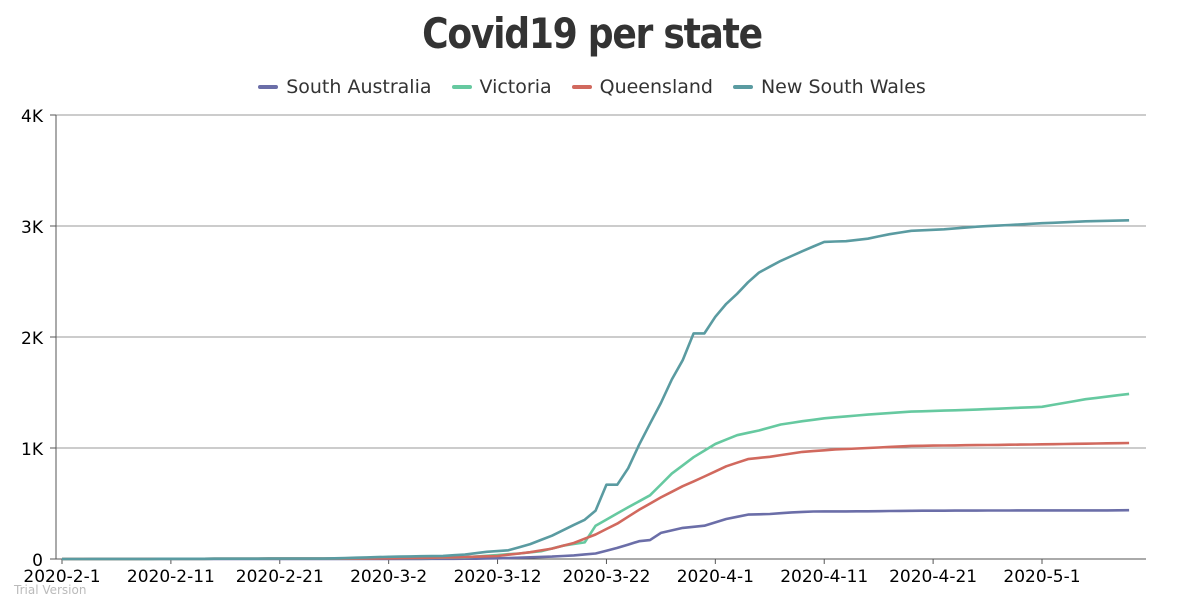 The width and height of the screenshot is (1184, 597). Describe the element at coordinates (50, 590) in the screenshot. I see `watermark: Trial Version` at that location.